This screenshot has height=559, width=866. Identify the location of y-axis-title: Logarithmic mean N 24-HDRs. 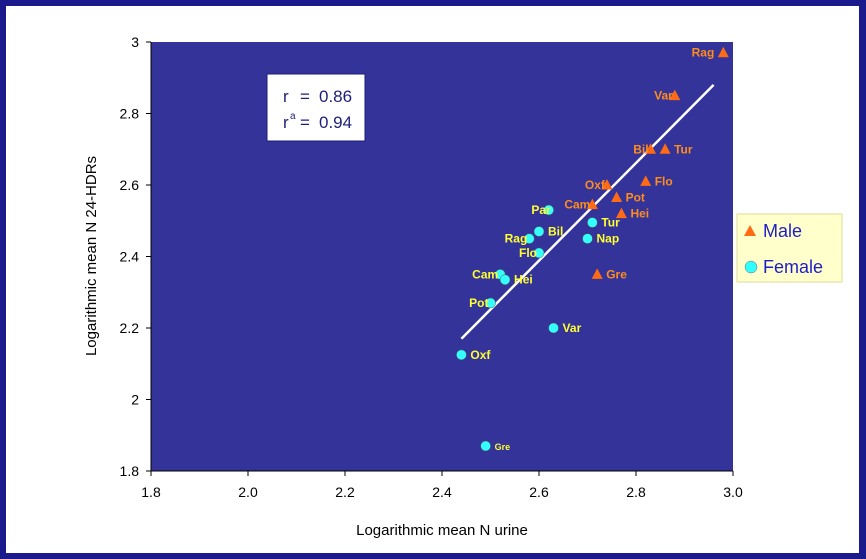
(91, 256).